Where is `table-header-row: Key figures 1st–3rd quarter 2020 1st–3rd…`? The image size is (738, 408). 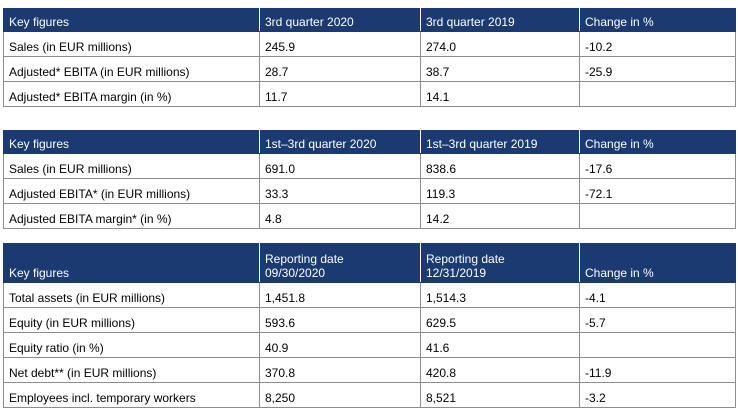
table-header-row: Key figures 1st–3rd quarter 2020 1st–3rd… is located at coordinates (369, 142).